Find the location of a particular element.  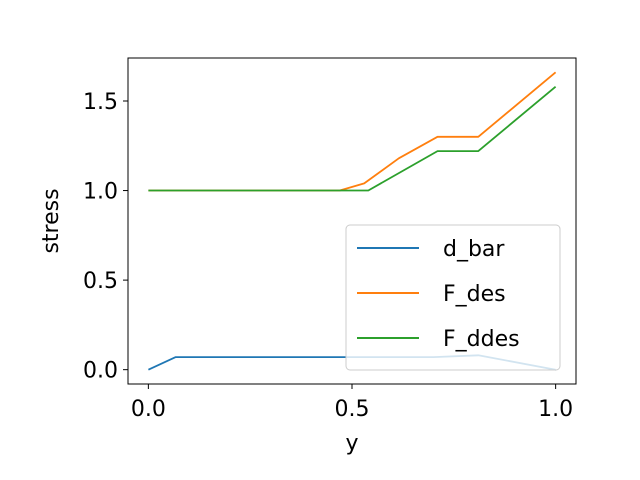

legend-frame is located at coordinates (453, 297).